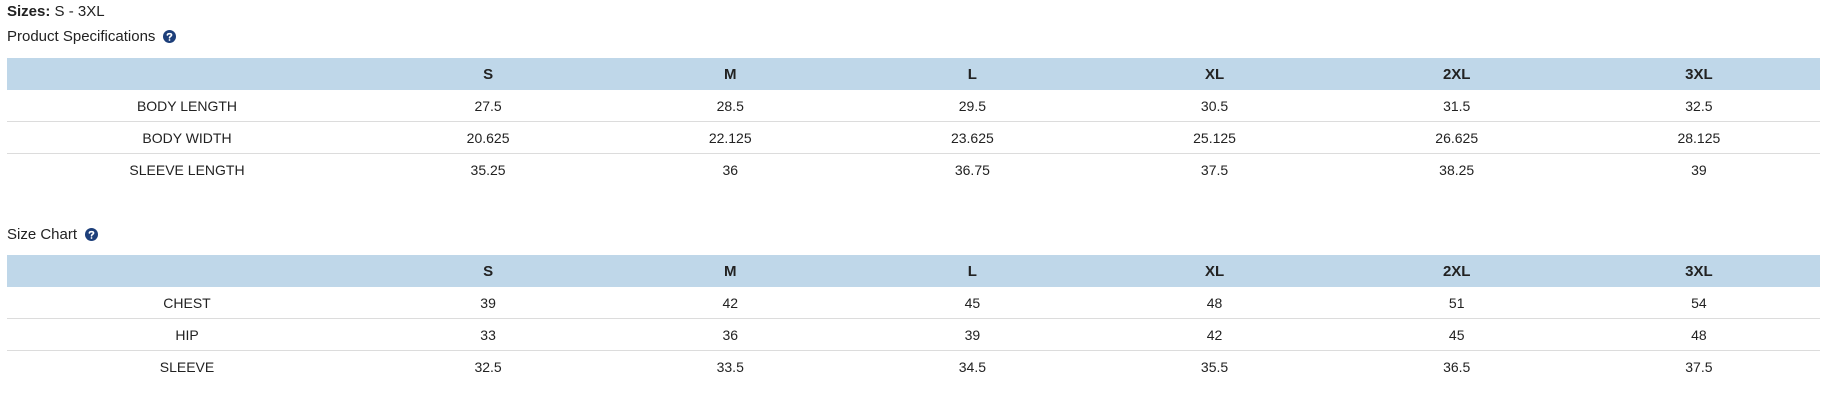 The image size is (1827, 406). I want to click on value-cell: 28.5, so click(730, 106).